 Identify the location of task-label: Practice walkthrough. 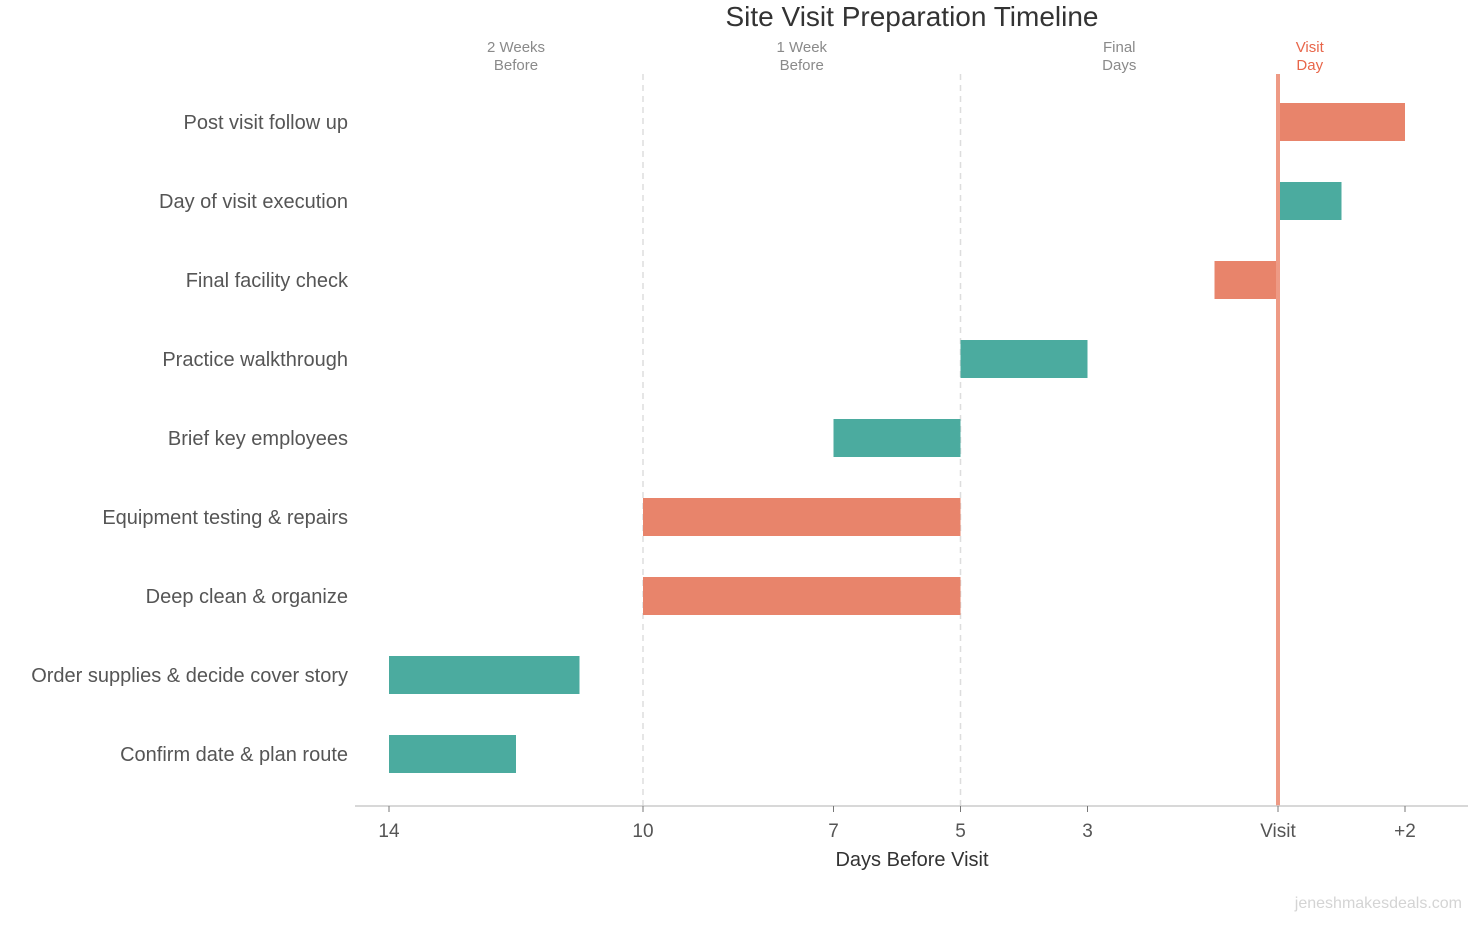
(255, 360).